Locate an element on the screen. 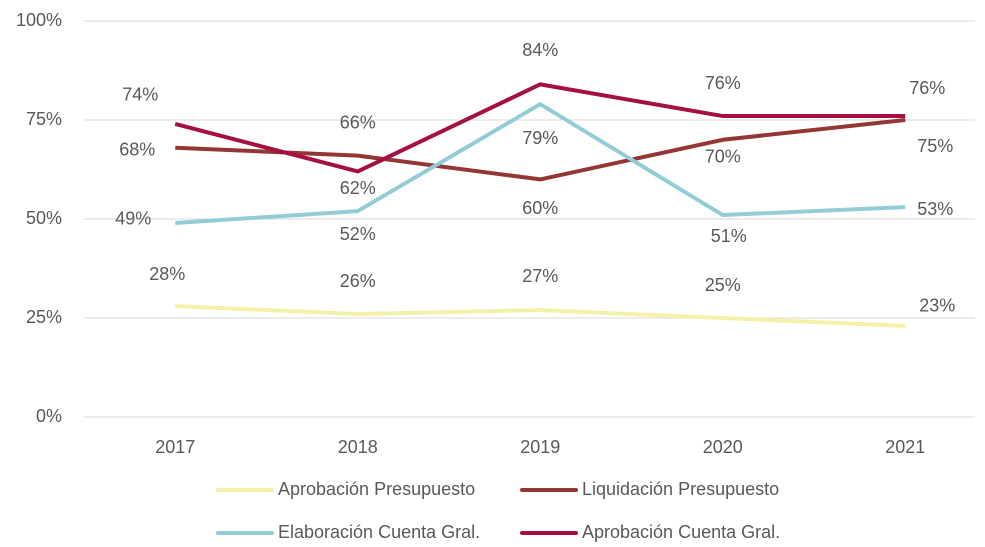 Image resolution: width=985 pixels, height=547 pixels. y-tick-label: 75% is located at coordinates (44, 119).